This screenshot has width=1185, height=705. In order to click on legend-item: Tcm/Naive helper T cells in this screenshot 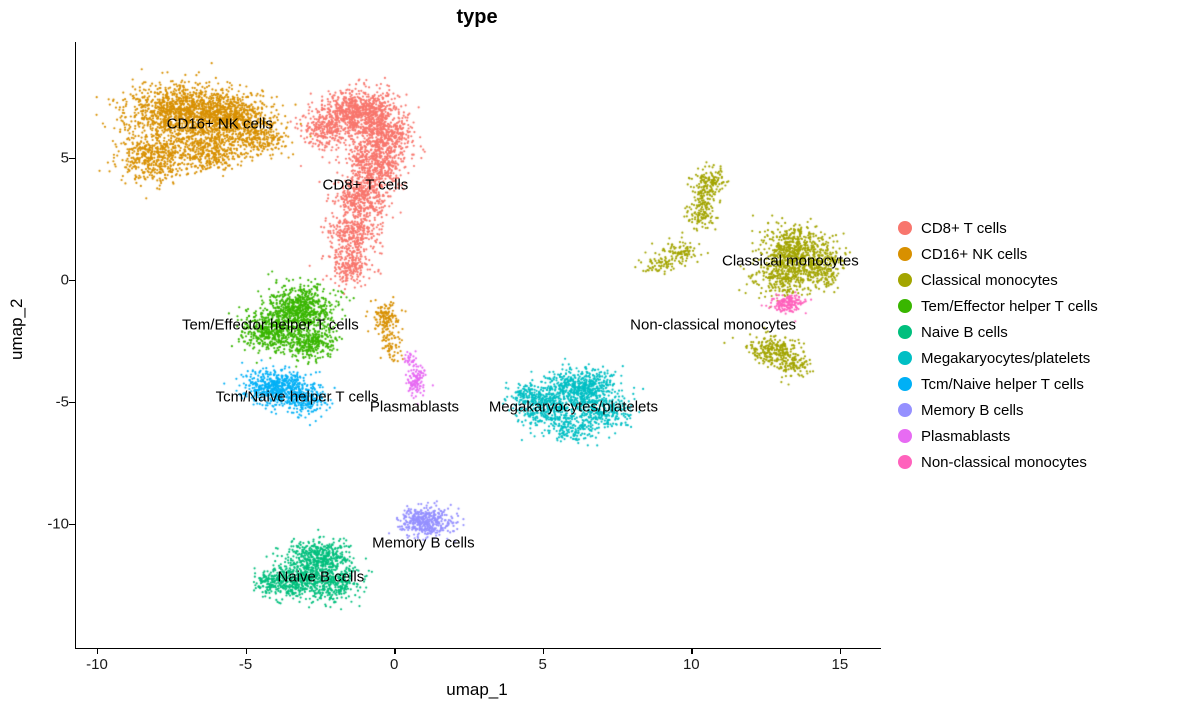, I will do `click(998, 384)`.